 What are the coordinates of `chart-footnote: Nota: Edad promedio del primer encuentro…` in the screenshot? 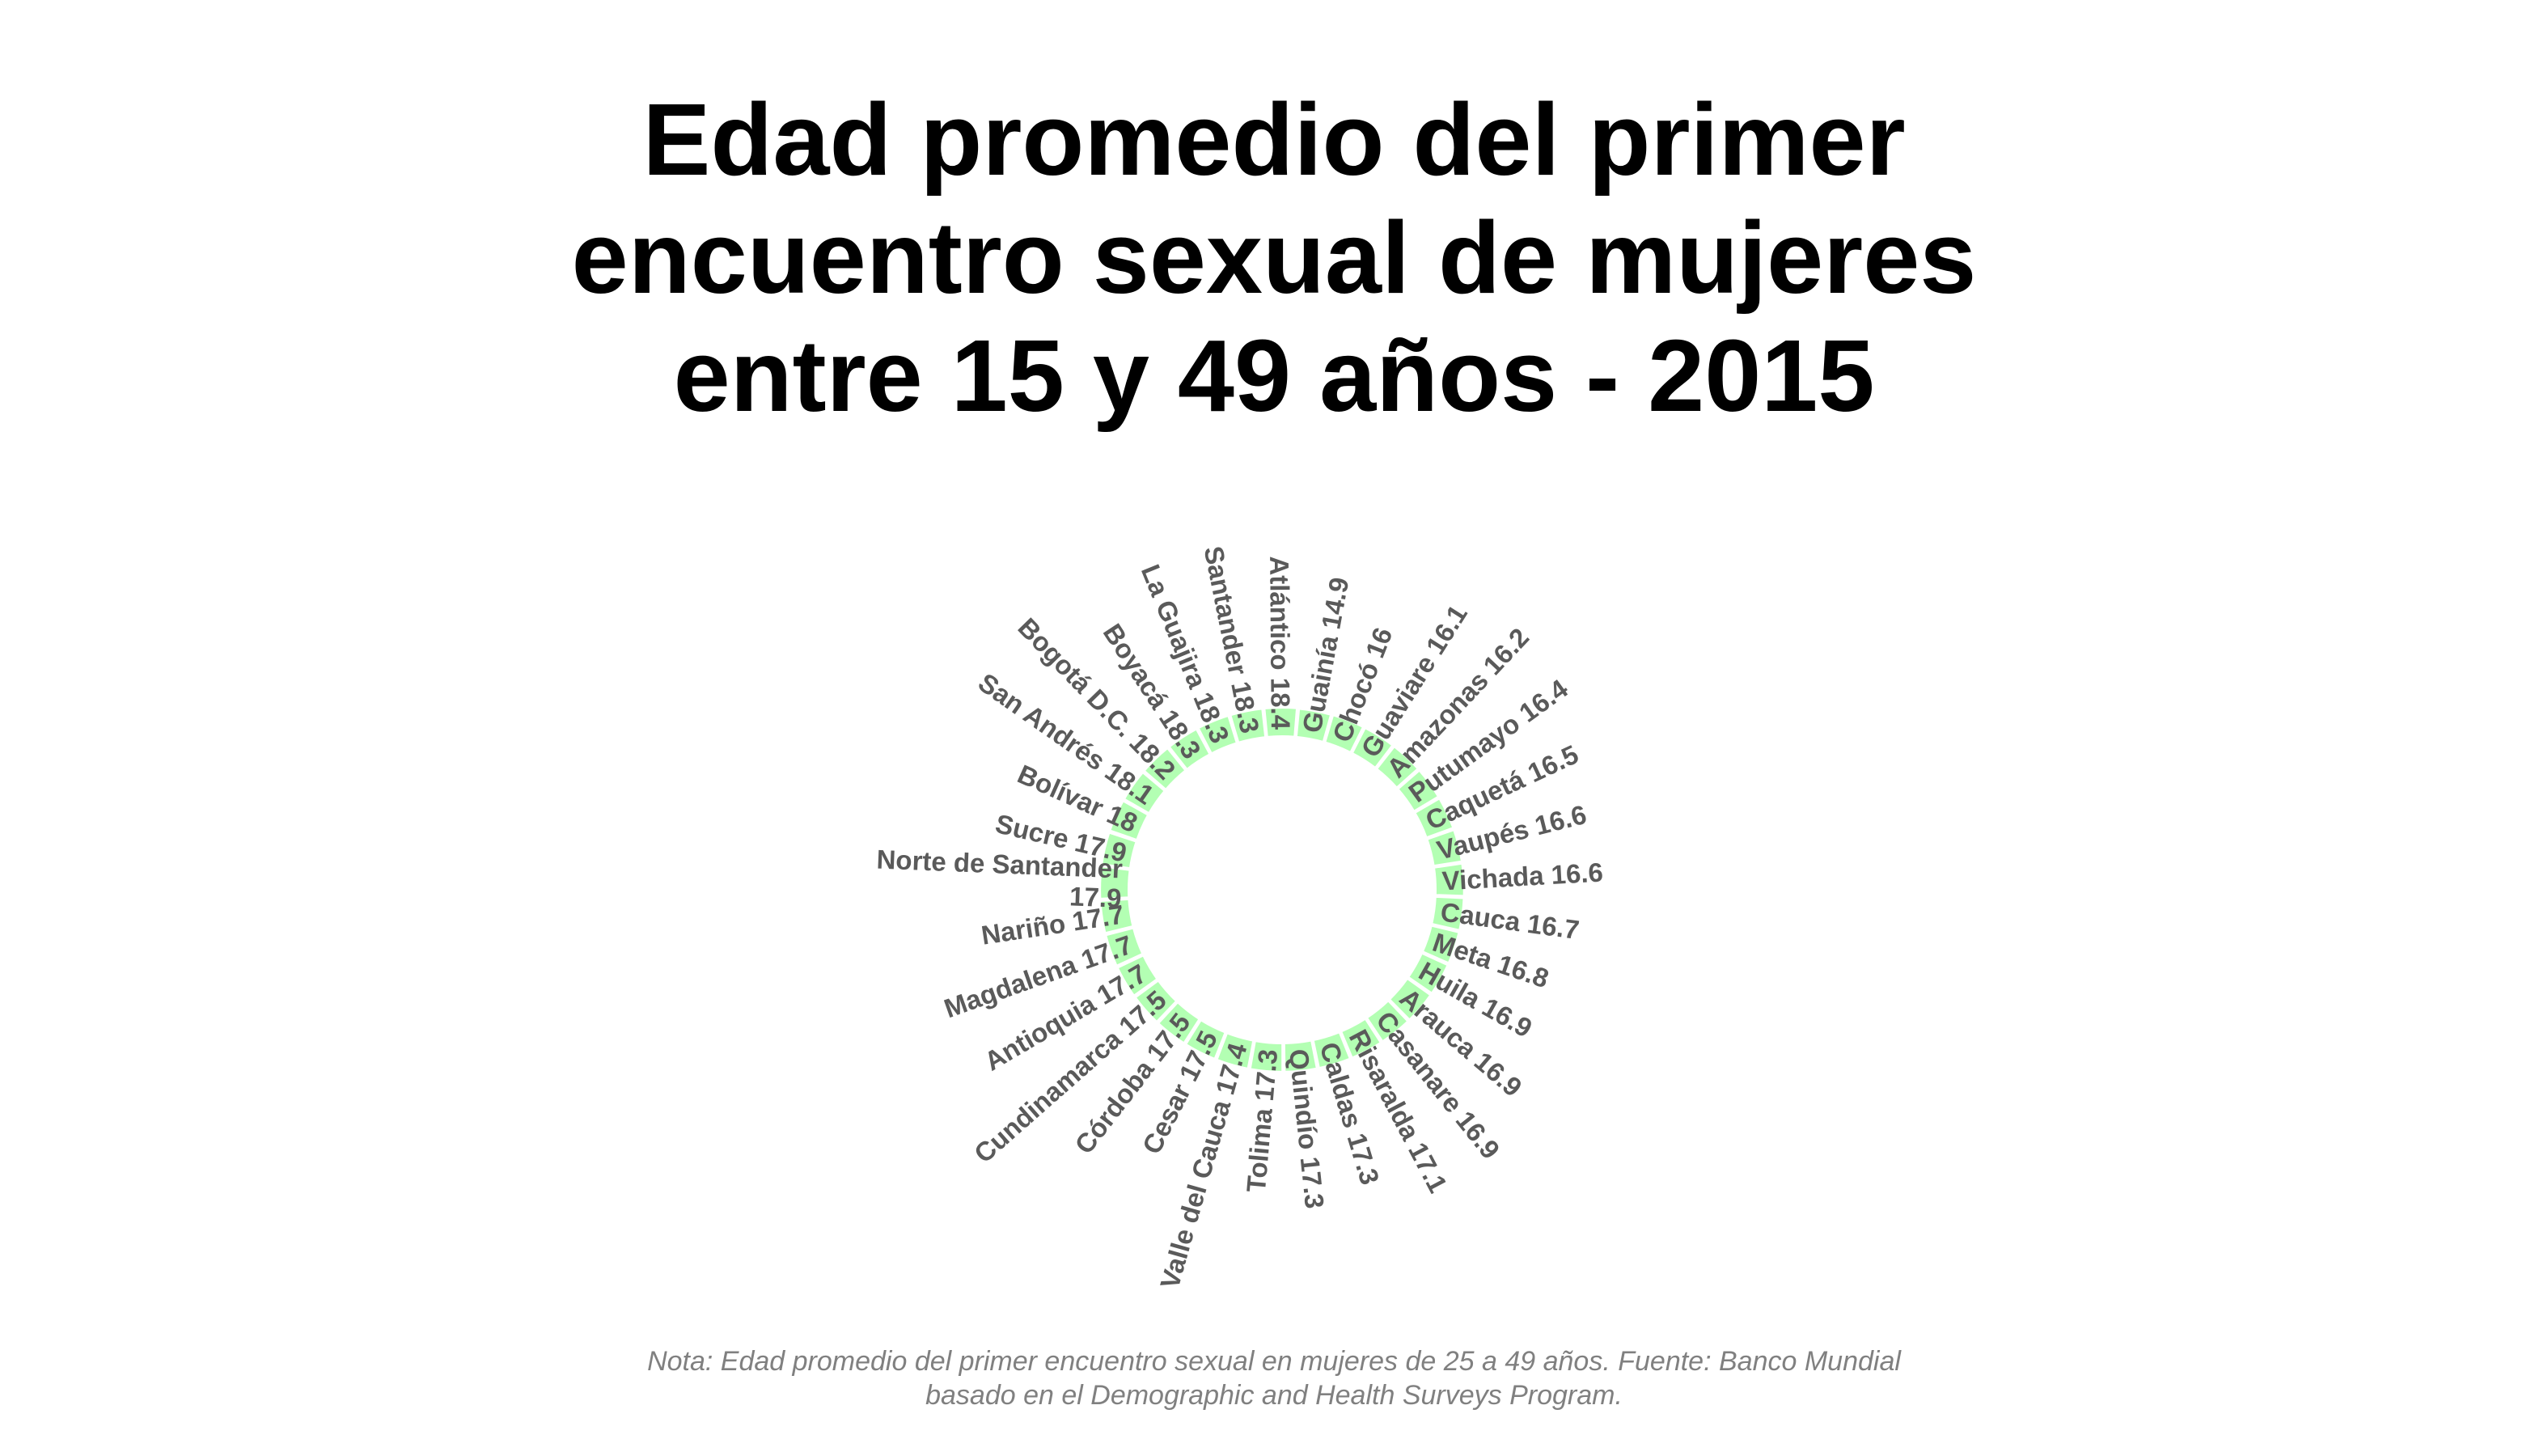 It's located at (1274, 1378).